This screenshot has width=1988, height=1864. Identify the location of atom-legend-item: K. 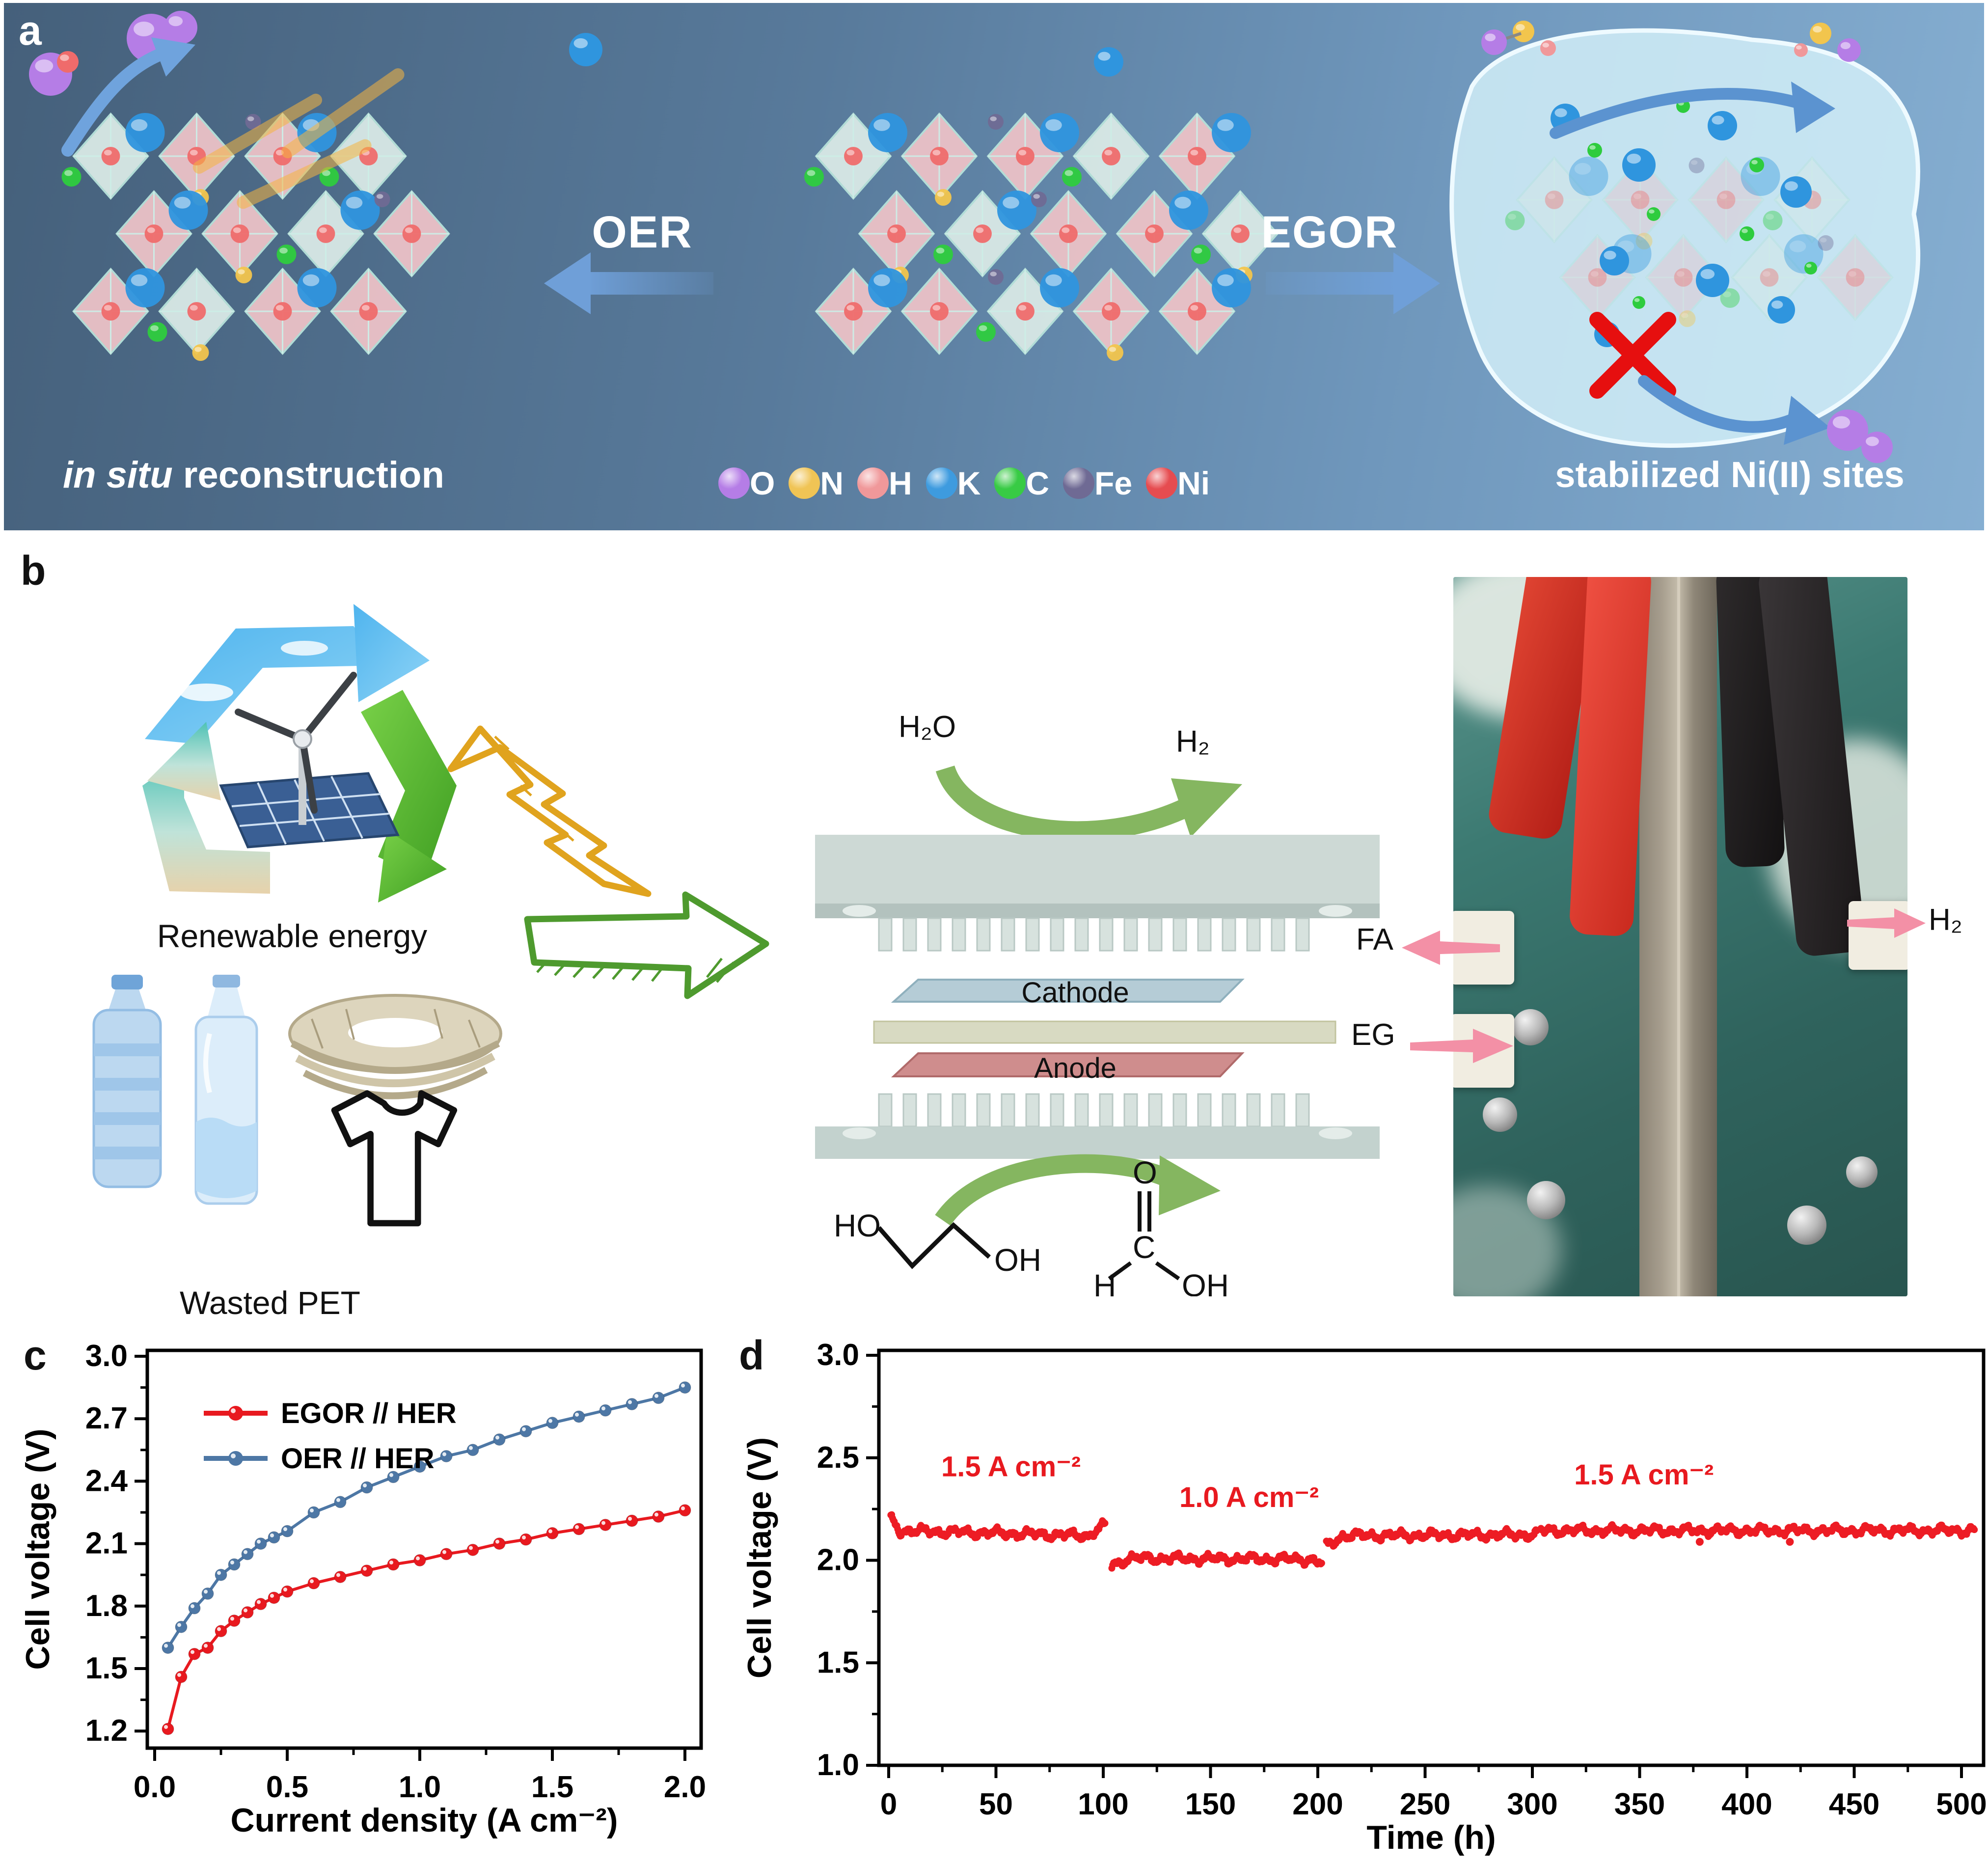
(957, 483).